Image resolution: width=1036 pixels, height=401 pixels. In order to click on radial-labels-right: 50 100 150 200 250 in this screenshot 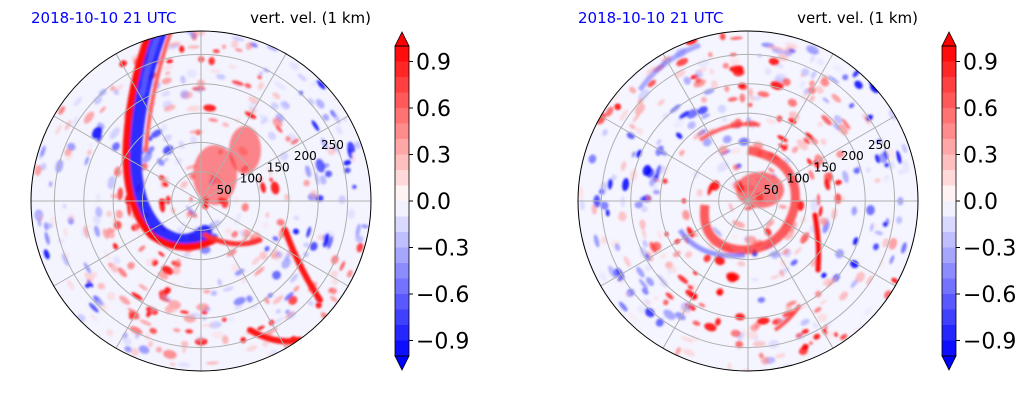, I will do `click(826, 167)`.